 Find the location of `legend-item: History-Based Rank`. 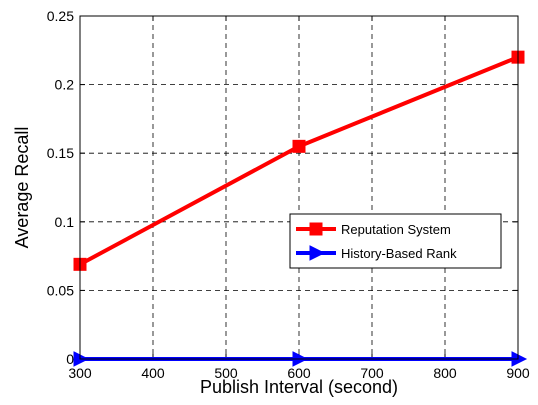

legend-item: History-Based Rank is located at coordinates (376, 253).